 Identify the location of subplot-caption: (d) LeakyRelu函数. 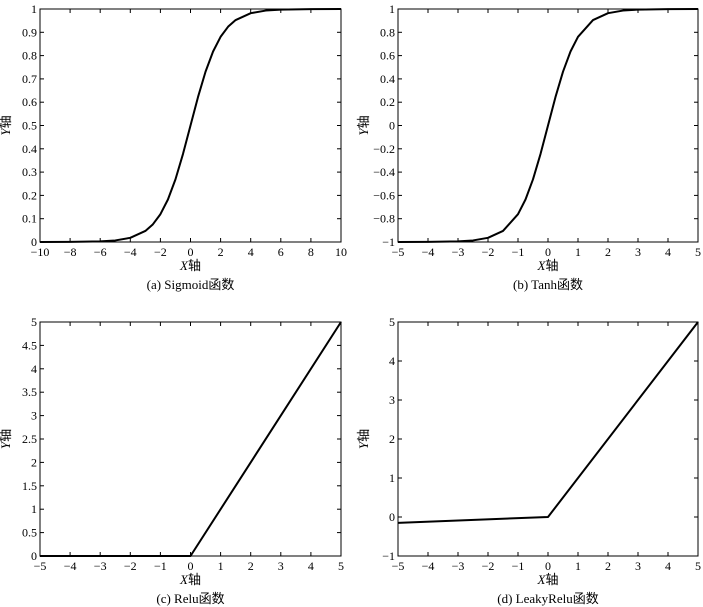
(547, 598).